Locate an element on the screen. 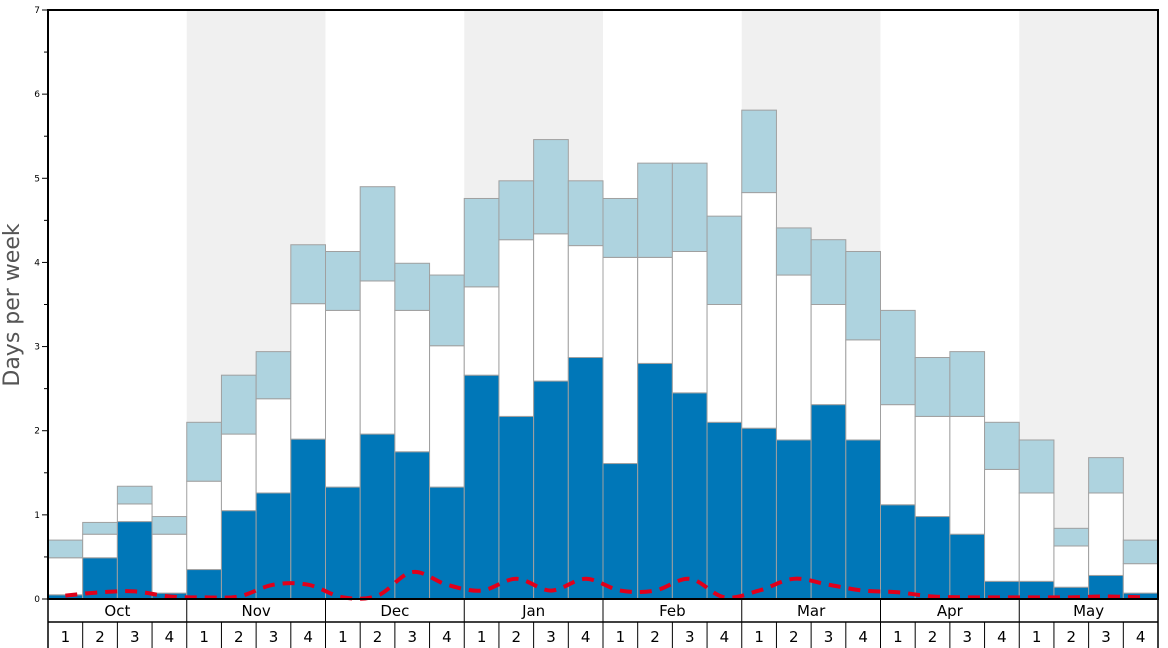  y-tick-label: 6 is located at coordinates (37, 95).